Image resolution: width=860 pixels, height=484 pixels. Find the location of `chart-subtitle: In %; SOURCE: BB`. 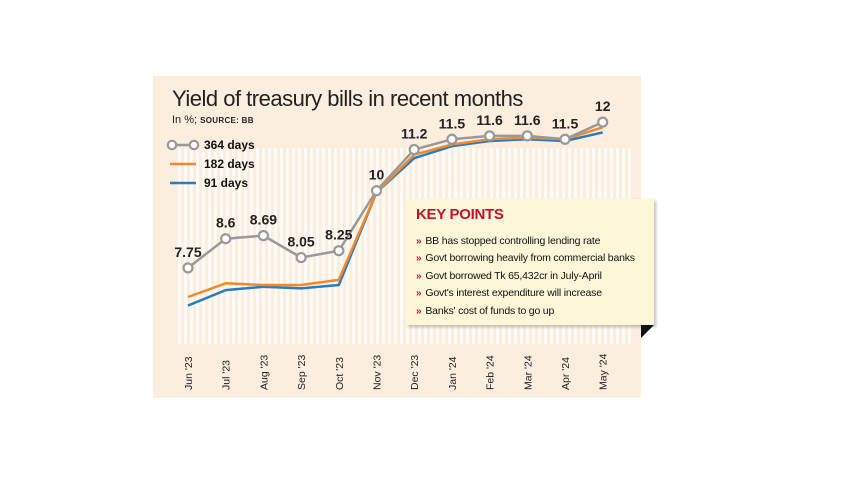

chart-subtitle: In %; SOURCE: BB is located at coordinates (213, 120).